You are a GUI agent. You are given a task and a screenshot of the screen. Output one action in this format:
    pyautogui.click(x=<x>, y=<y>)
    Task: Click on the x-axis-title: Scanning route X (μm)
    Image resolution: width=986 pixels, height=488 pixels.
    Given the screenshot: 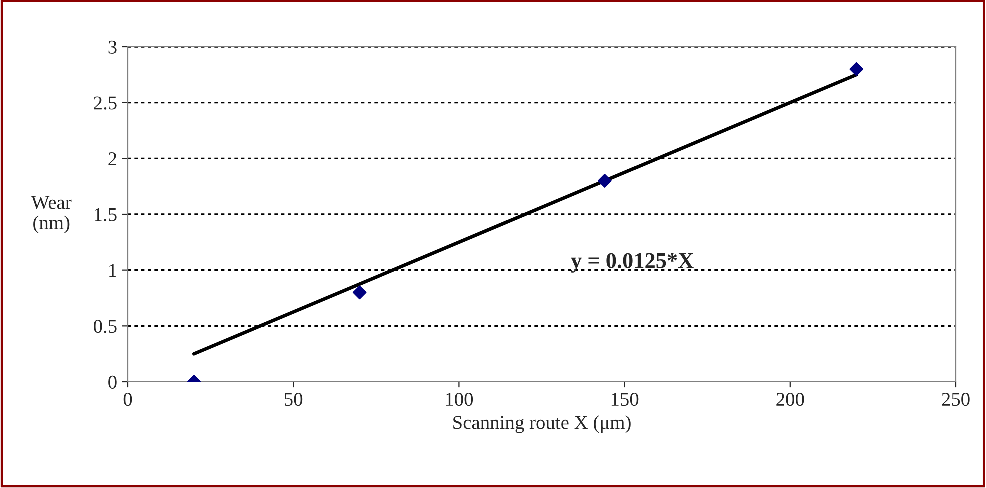 What is the action you would take?
    pyautogui.click(x=542, y=425)
    